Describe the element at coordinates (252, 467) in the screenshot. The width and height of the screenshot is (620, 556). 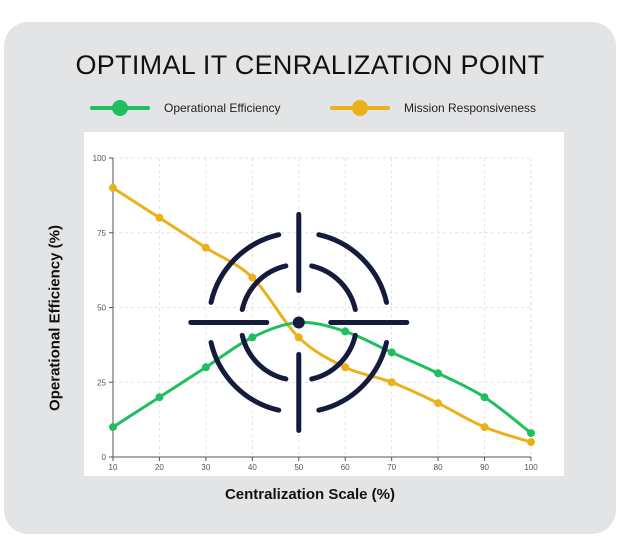
I see `x-tick-label: 40` at that location.